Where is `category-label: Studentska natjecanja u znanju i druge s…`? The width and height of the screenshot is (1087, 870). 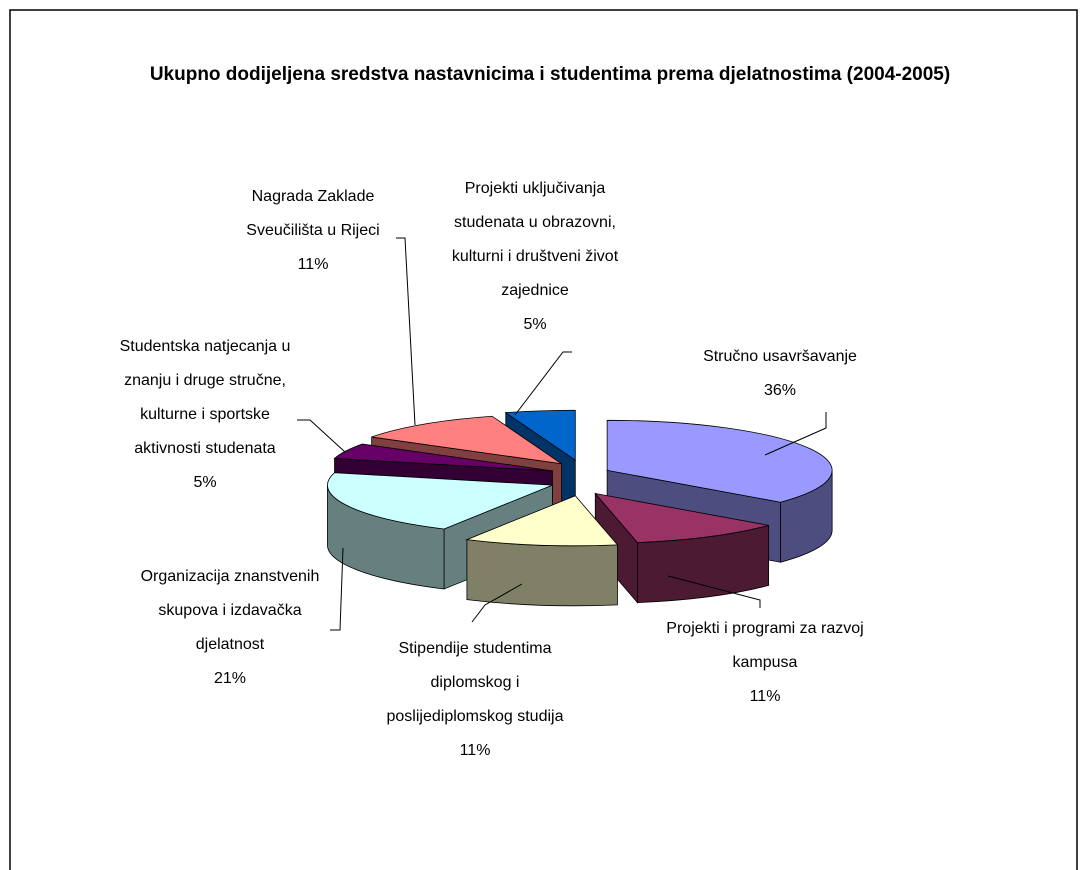
category-label: Studentska natjecanja u znanju i druge s… is located at coordinates (205, 397).